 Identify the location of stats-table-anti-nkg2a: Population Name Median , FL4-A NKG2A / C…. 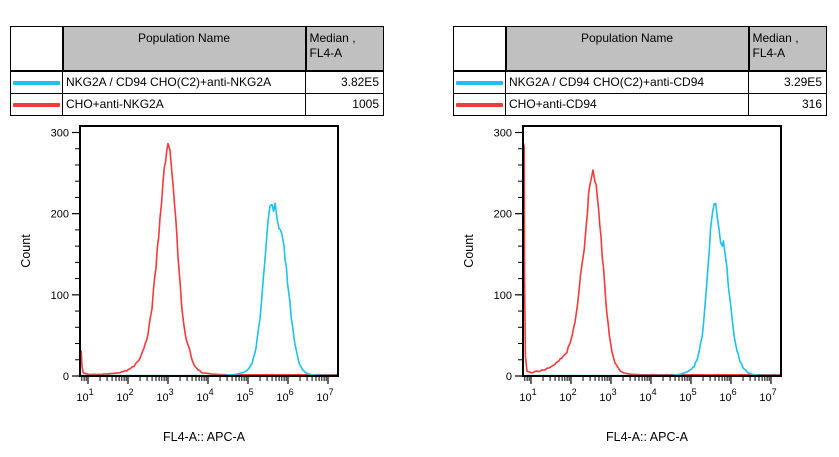
(197, 71).